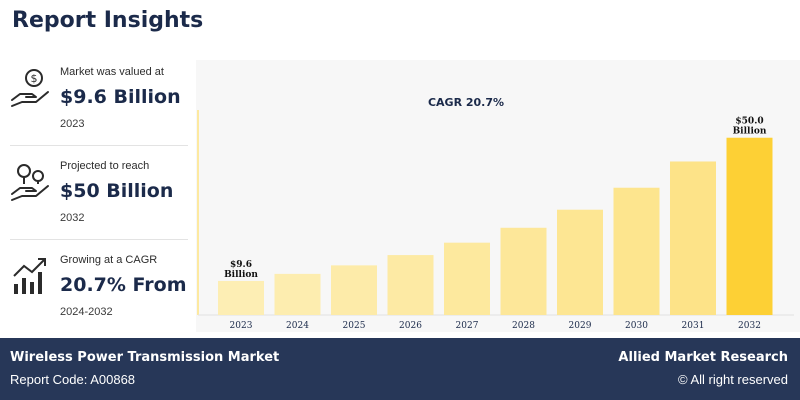 The height and width of the screenshot is (400, 800). Describe the element at coordinates (30, 88) in the screenshot. I see `money-hand-icon: $` at that location.